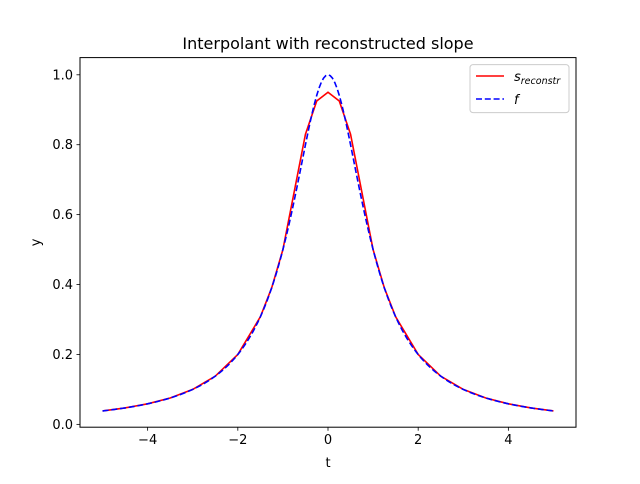 The height and width of the screenshot is (484, 640). I want to click on x-tick-label: 2, so click(418, 440).